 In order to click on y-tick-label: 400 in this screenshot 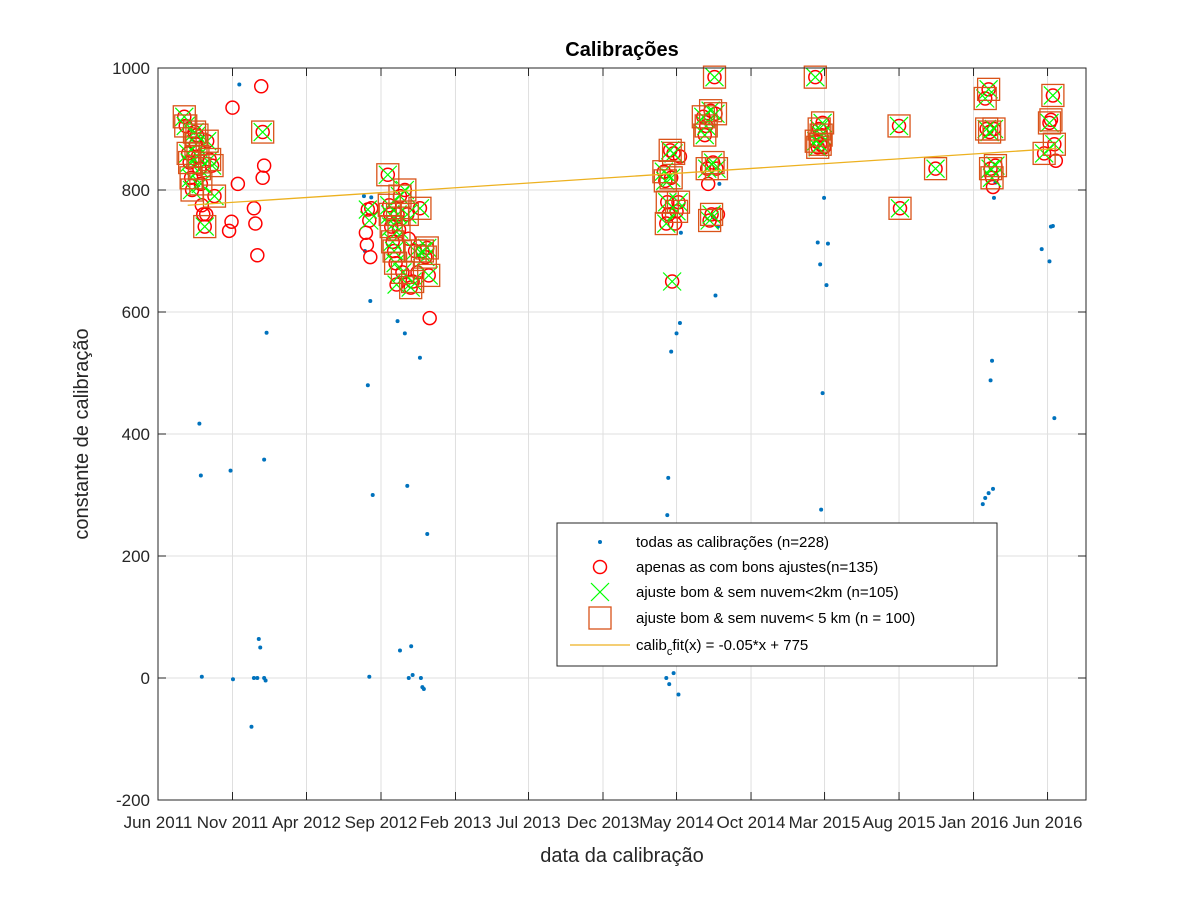, I will do `click(136, 434)`.